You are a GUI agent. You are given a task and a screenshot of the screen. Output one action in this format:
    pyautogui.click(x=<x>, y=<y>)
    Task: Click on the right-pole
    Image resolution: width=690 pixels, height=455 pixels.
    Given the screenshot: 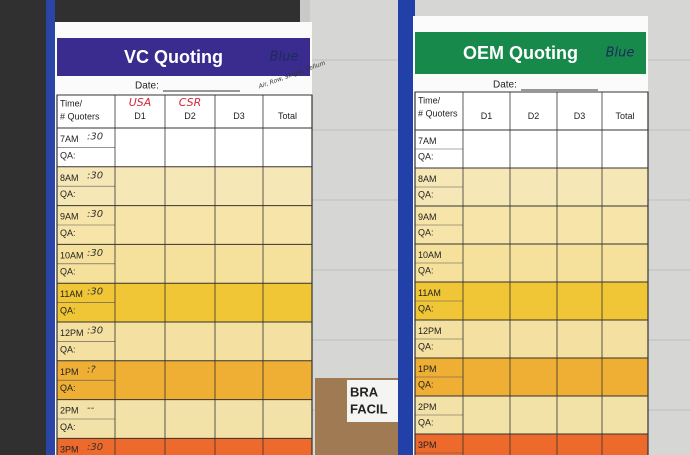 What is the action you would take?
    pyautogui.click(x=406, y=227)
    